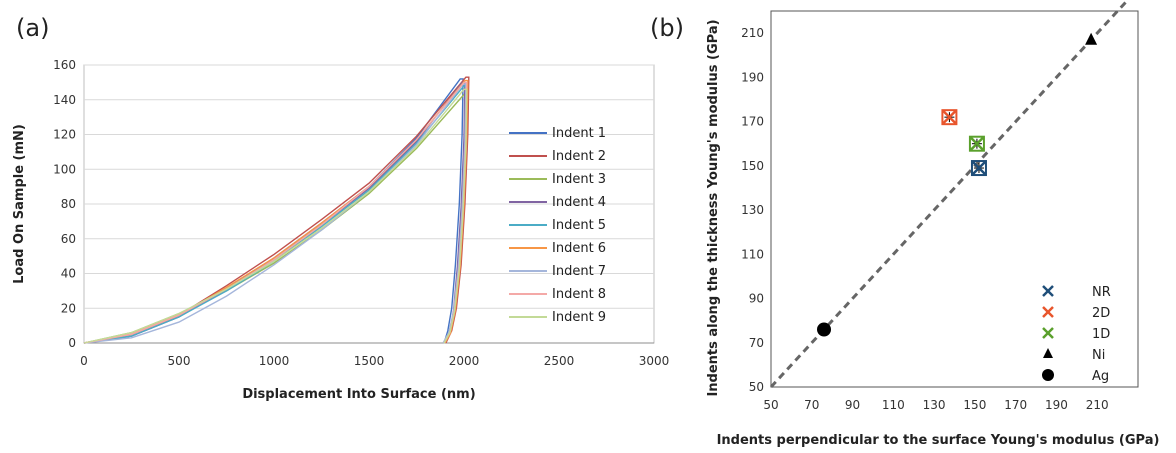 This screenshot has height=453, width=1176. What do you see at coordinates (1048, 312) in the screenshot?
I see `legend-marker-2d` at bounding box center [1048, 312].